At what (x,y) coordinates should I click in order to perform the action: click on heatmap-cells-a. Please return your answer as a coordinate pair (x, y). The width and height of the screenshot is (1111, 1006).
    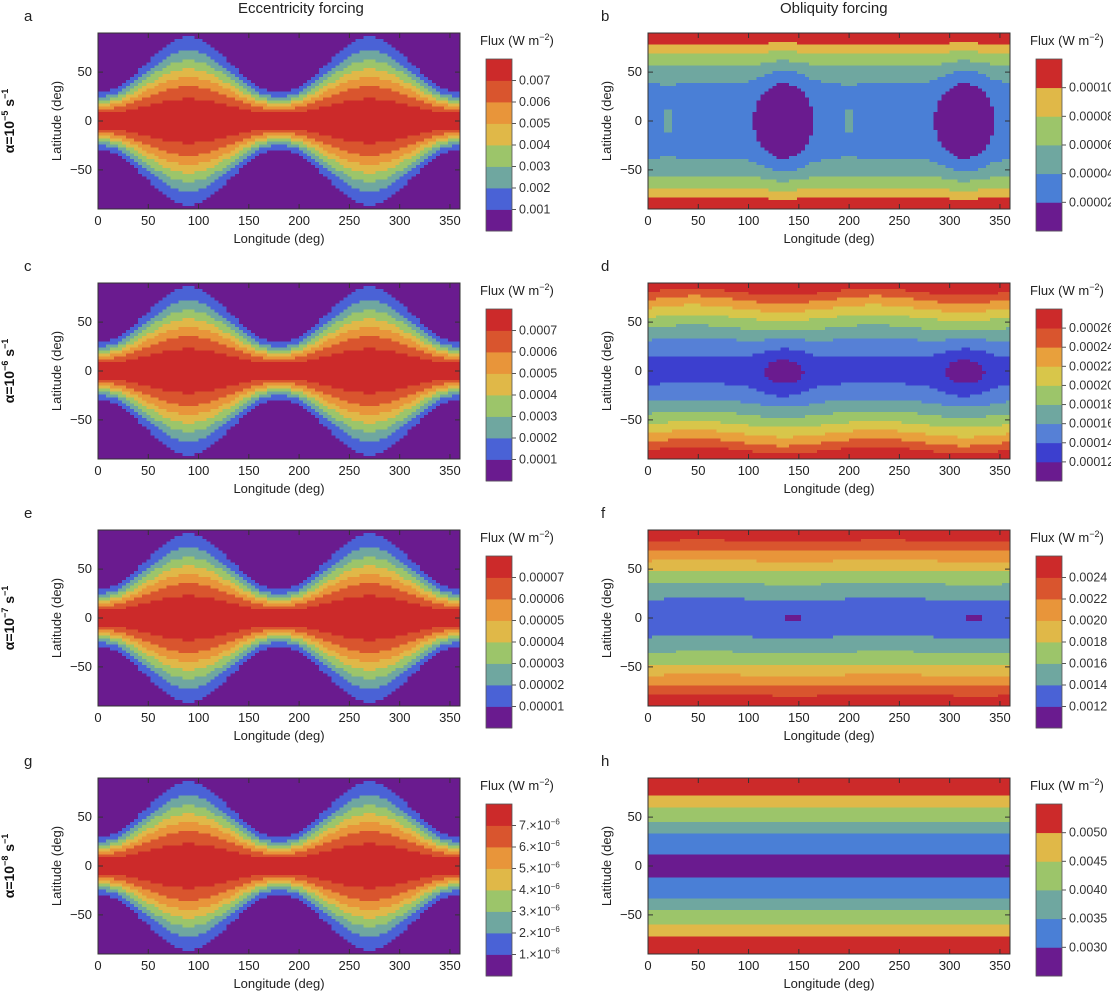
    Looking at the image, I should click on (279, 121).